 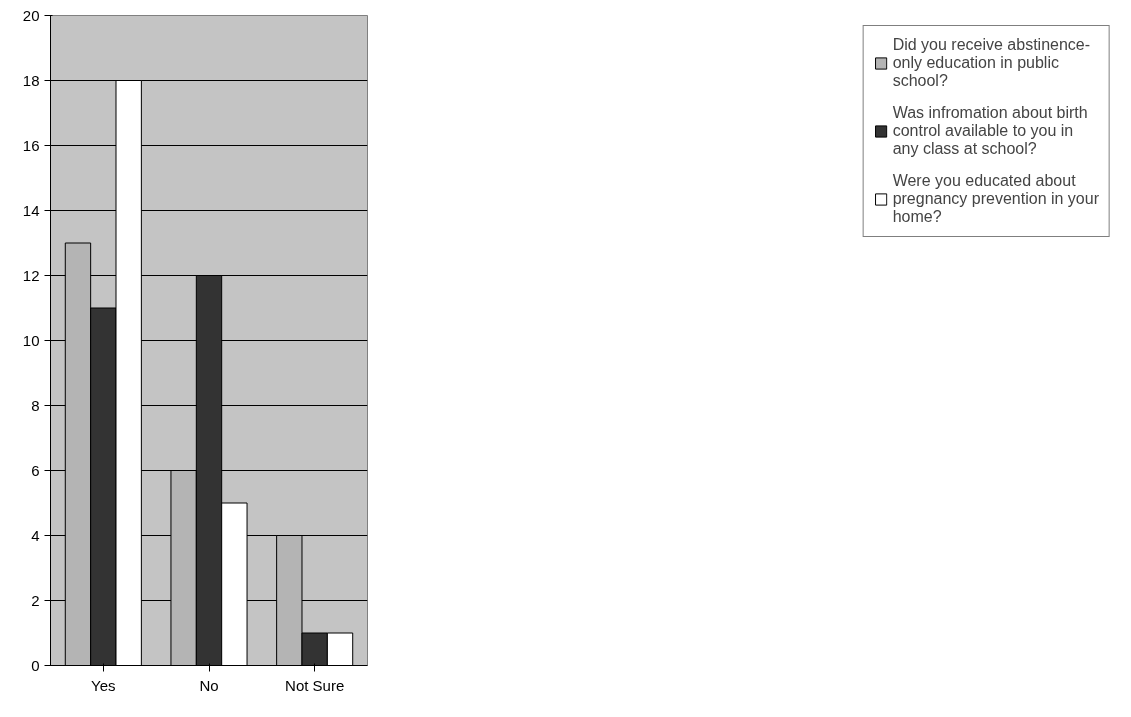 What do you see at coordinates (31, 275) in the screenshot?
I see `y-tick-label: 12` at bounding box center [31, 275].